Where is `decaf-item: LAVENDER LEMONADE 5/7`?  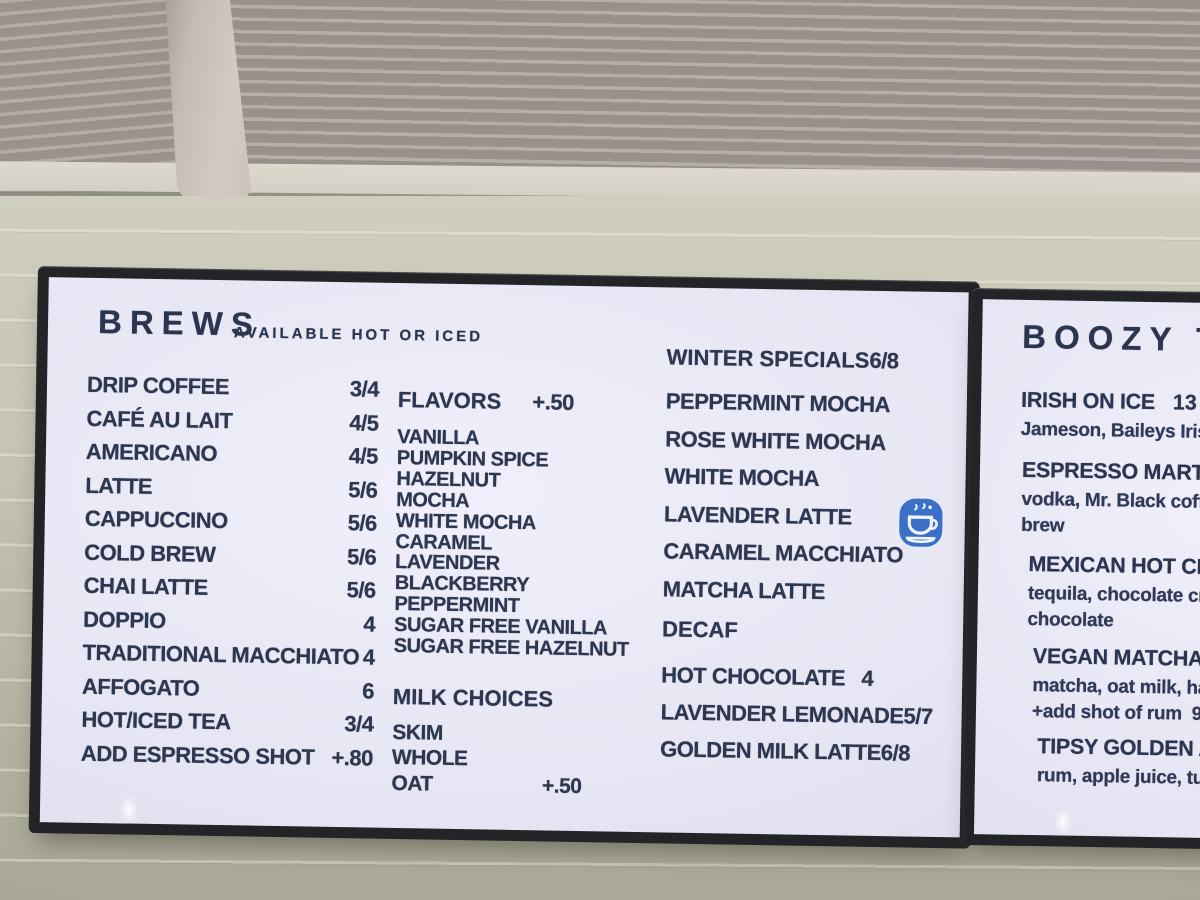 decaf-item: LAVENDER LEMONADE 5/7 is located at coordinates (796, 719).